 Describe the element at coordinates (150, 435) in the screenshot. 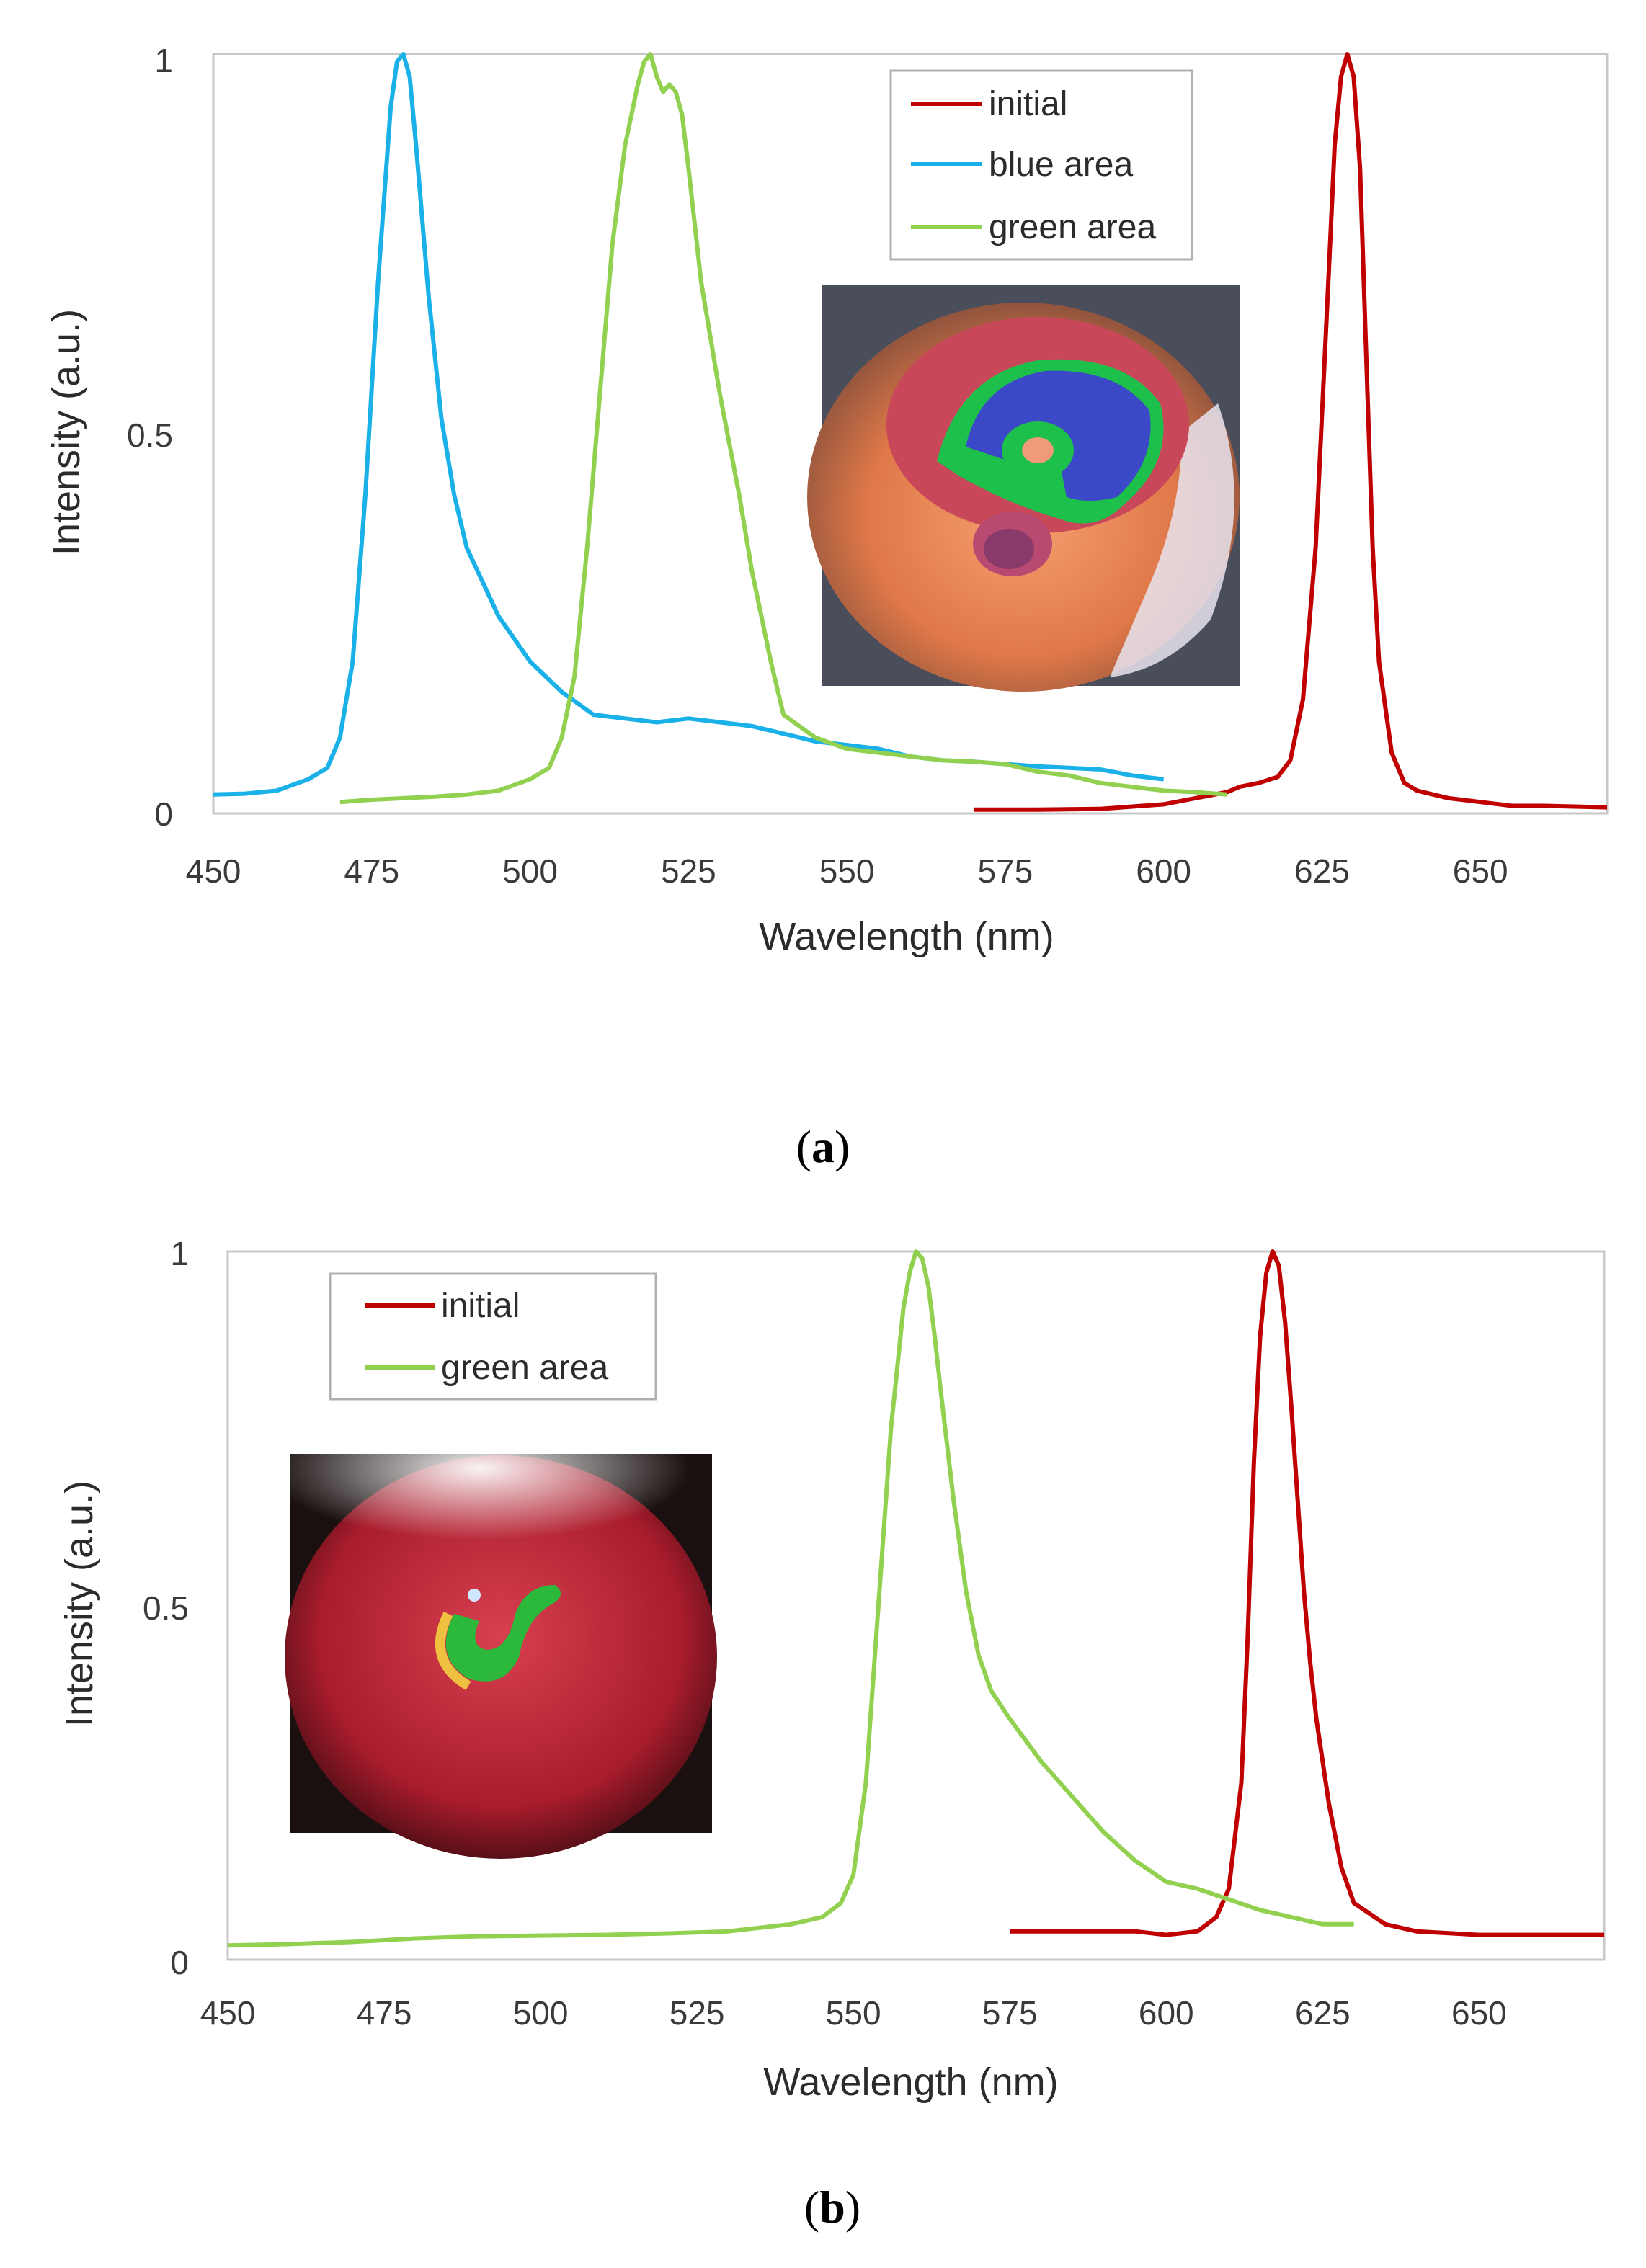

I see `y-tick-a-1: 0.5` at that location.